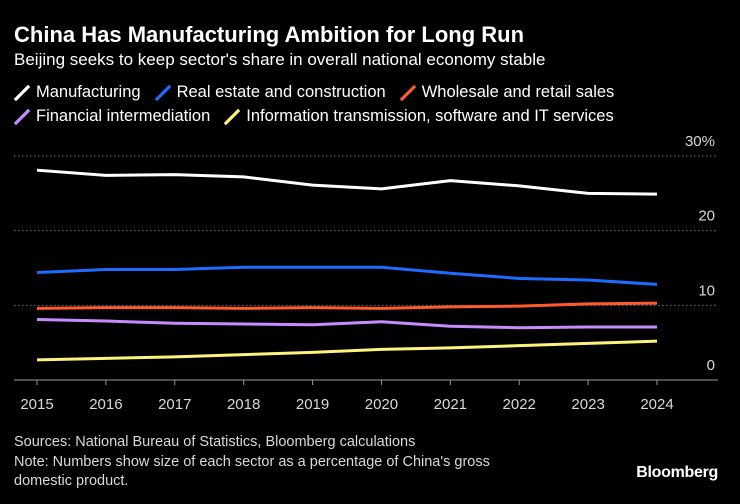 Image resolution: width=740 pixels, height=504 pixels. What do you see at coordinates (450, 404) in the screenshot?
I see `x-tick-label: 2021` at bounding box center [450, 404].